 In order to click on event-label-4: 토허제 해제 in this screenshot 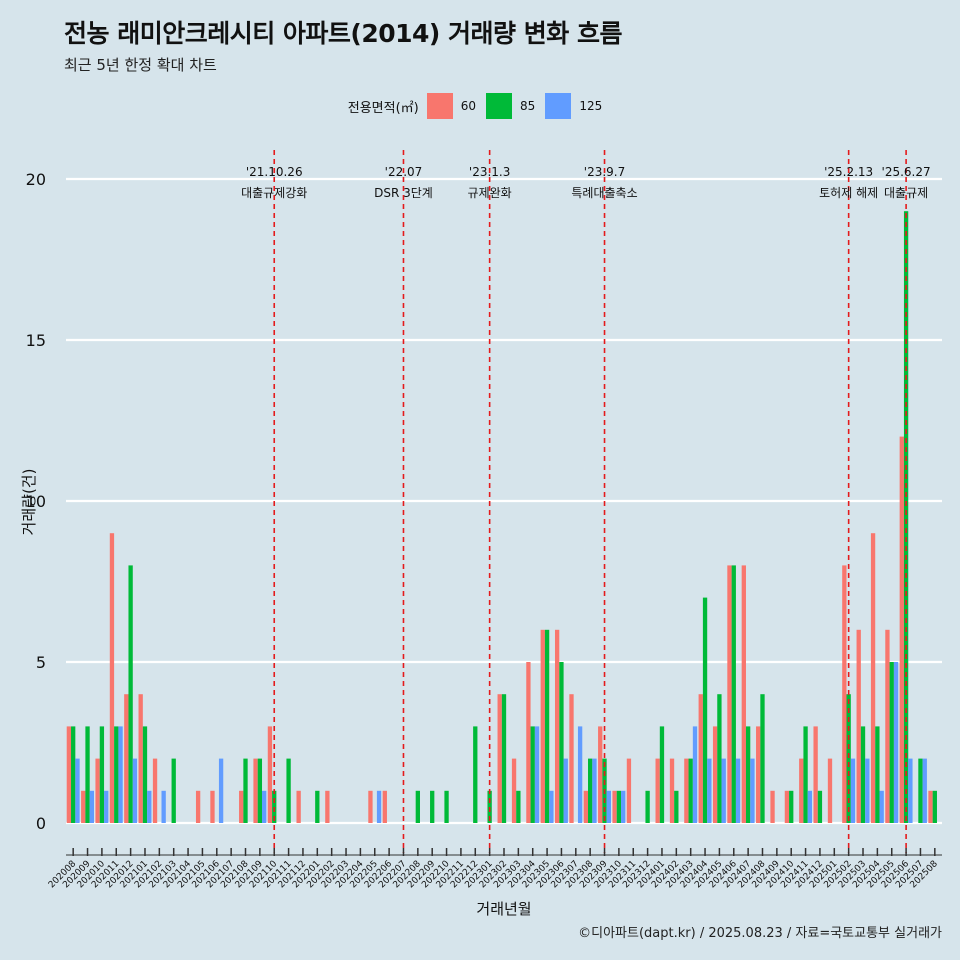, I will do `click(848, 193)`.